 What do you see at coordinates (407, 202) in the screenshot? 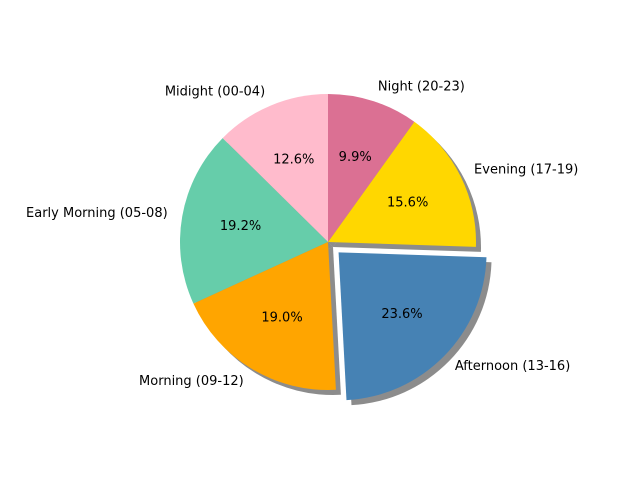
I see `slice-percent-evening-17-19: 15.6%` at bounding box center [407, 202].